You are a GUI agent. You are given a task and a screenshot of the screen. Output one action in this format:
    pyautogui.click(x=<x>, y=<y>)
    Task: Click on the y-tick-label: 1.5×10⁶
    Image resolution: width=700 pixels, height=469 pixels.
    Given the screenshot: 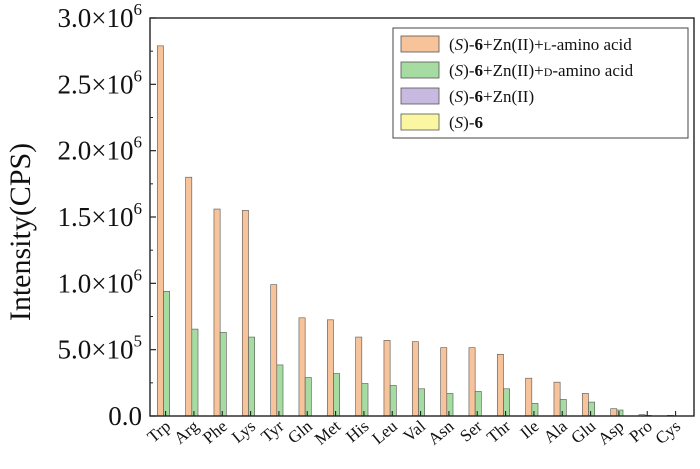 What is the action you would take?
    pyautogui.click(x=100, y=215)
    